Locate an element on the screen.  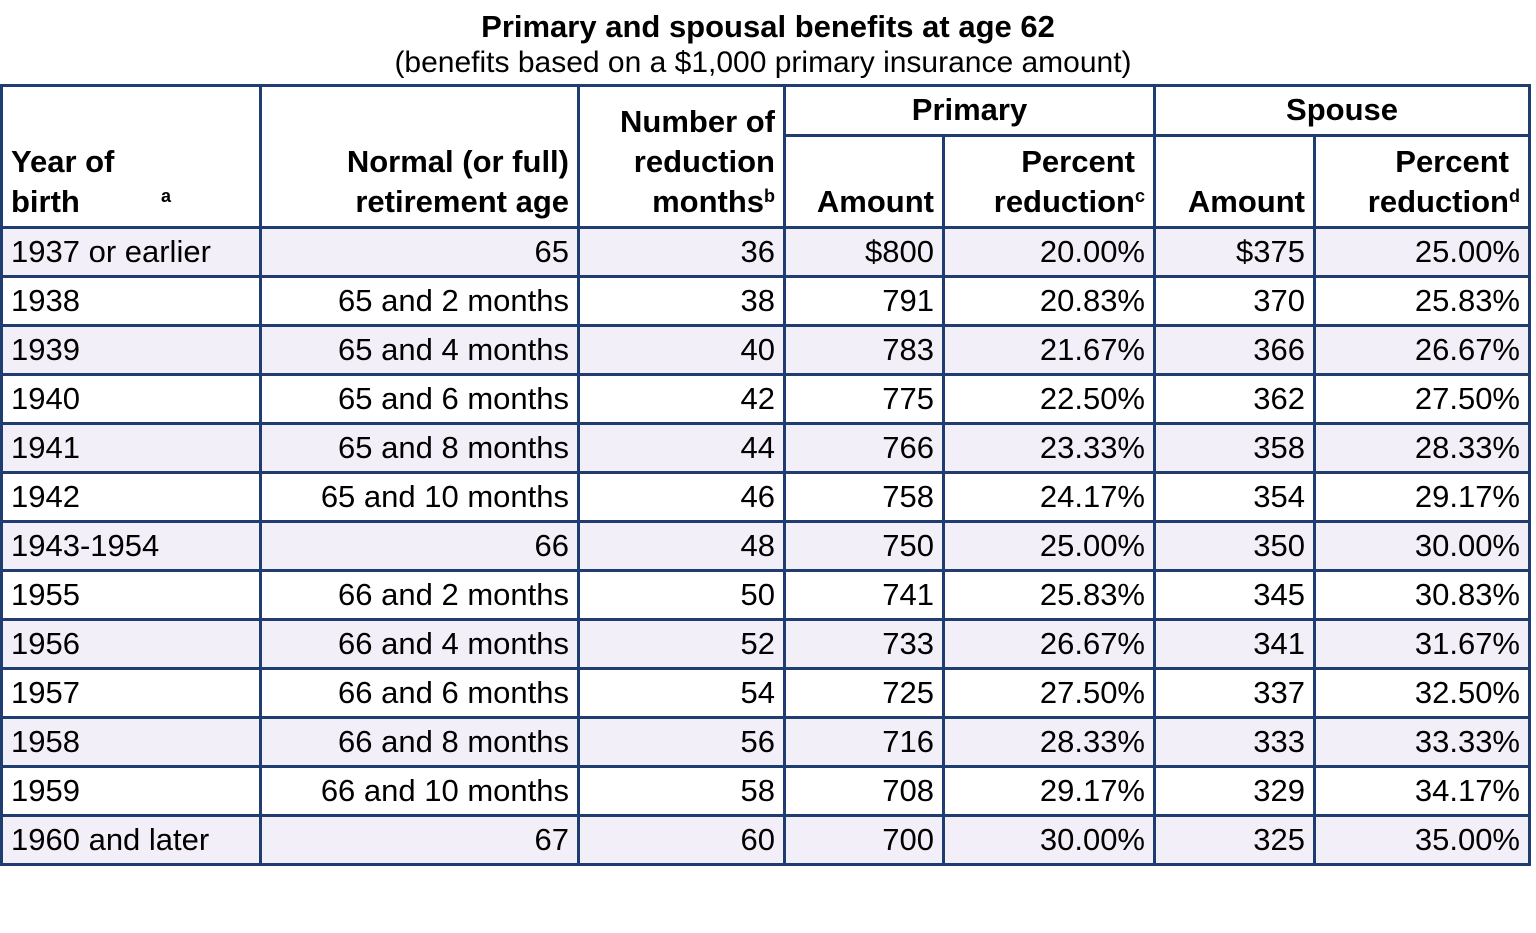
cell-spouse-amount: 329 is located at coordinates (1234, 791).